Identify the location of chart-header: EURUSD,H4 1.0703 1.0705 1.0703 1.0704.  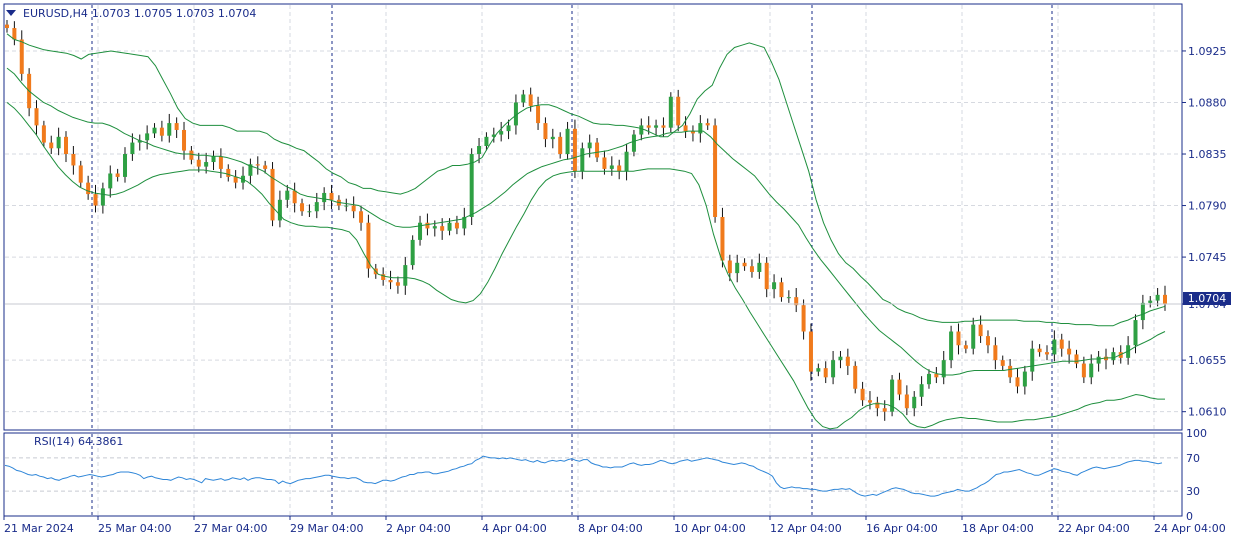
(131, 13).